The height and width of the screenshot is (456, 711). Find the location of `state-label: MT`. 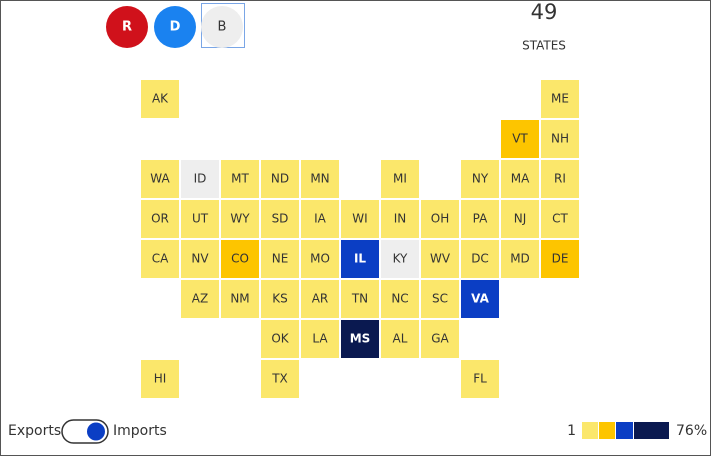

state-label: MT is located at coordinates (240, 179).